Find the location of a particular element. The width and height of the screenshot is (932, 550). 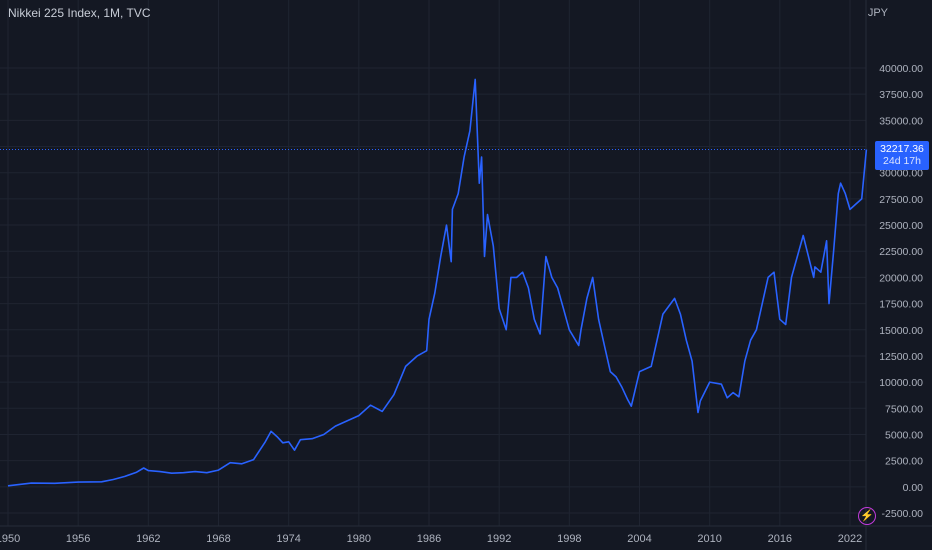

y-tick-label: 25000.00 is located at coordinates (901, 226).